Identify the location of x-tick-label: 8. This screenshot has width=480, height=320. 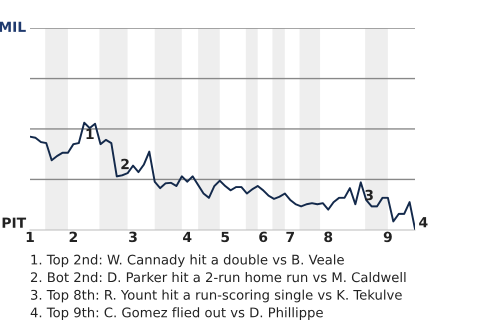
(328, 237).